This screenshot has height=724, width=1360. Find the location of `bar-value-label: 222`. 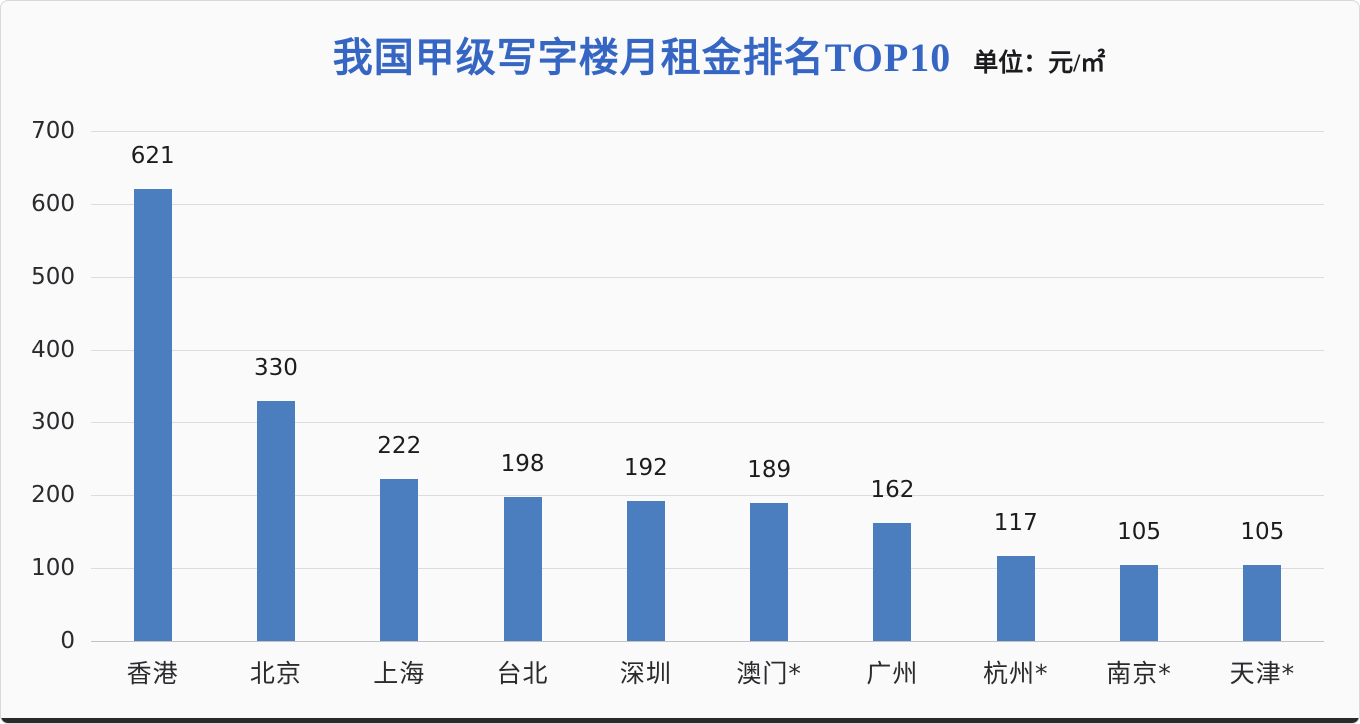

bar-value-label: 222 is located at coordinates (399, 446).